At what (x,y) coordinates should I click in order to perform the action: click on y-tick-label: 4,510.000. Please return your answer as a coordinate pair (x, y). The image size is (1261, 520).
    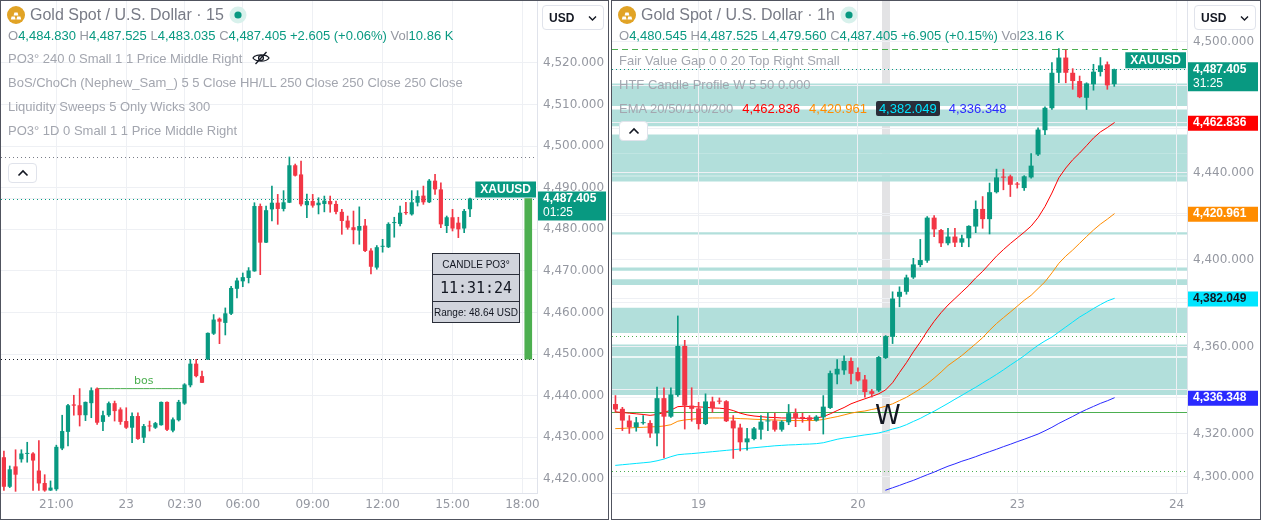
    Looking at the image, I should click on (574, 103).